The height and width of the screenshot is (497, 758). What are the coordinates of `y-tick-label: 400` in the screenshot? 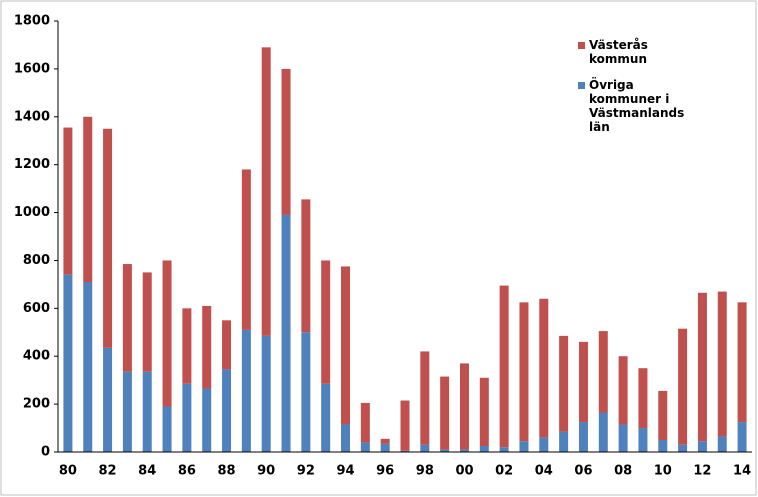 It's located at (36, 356).